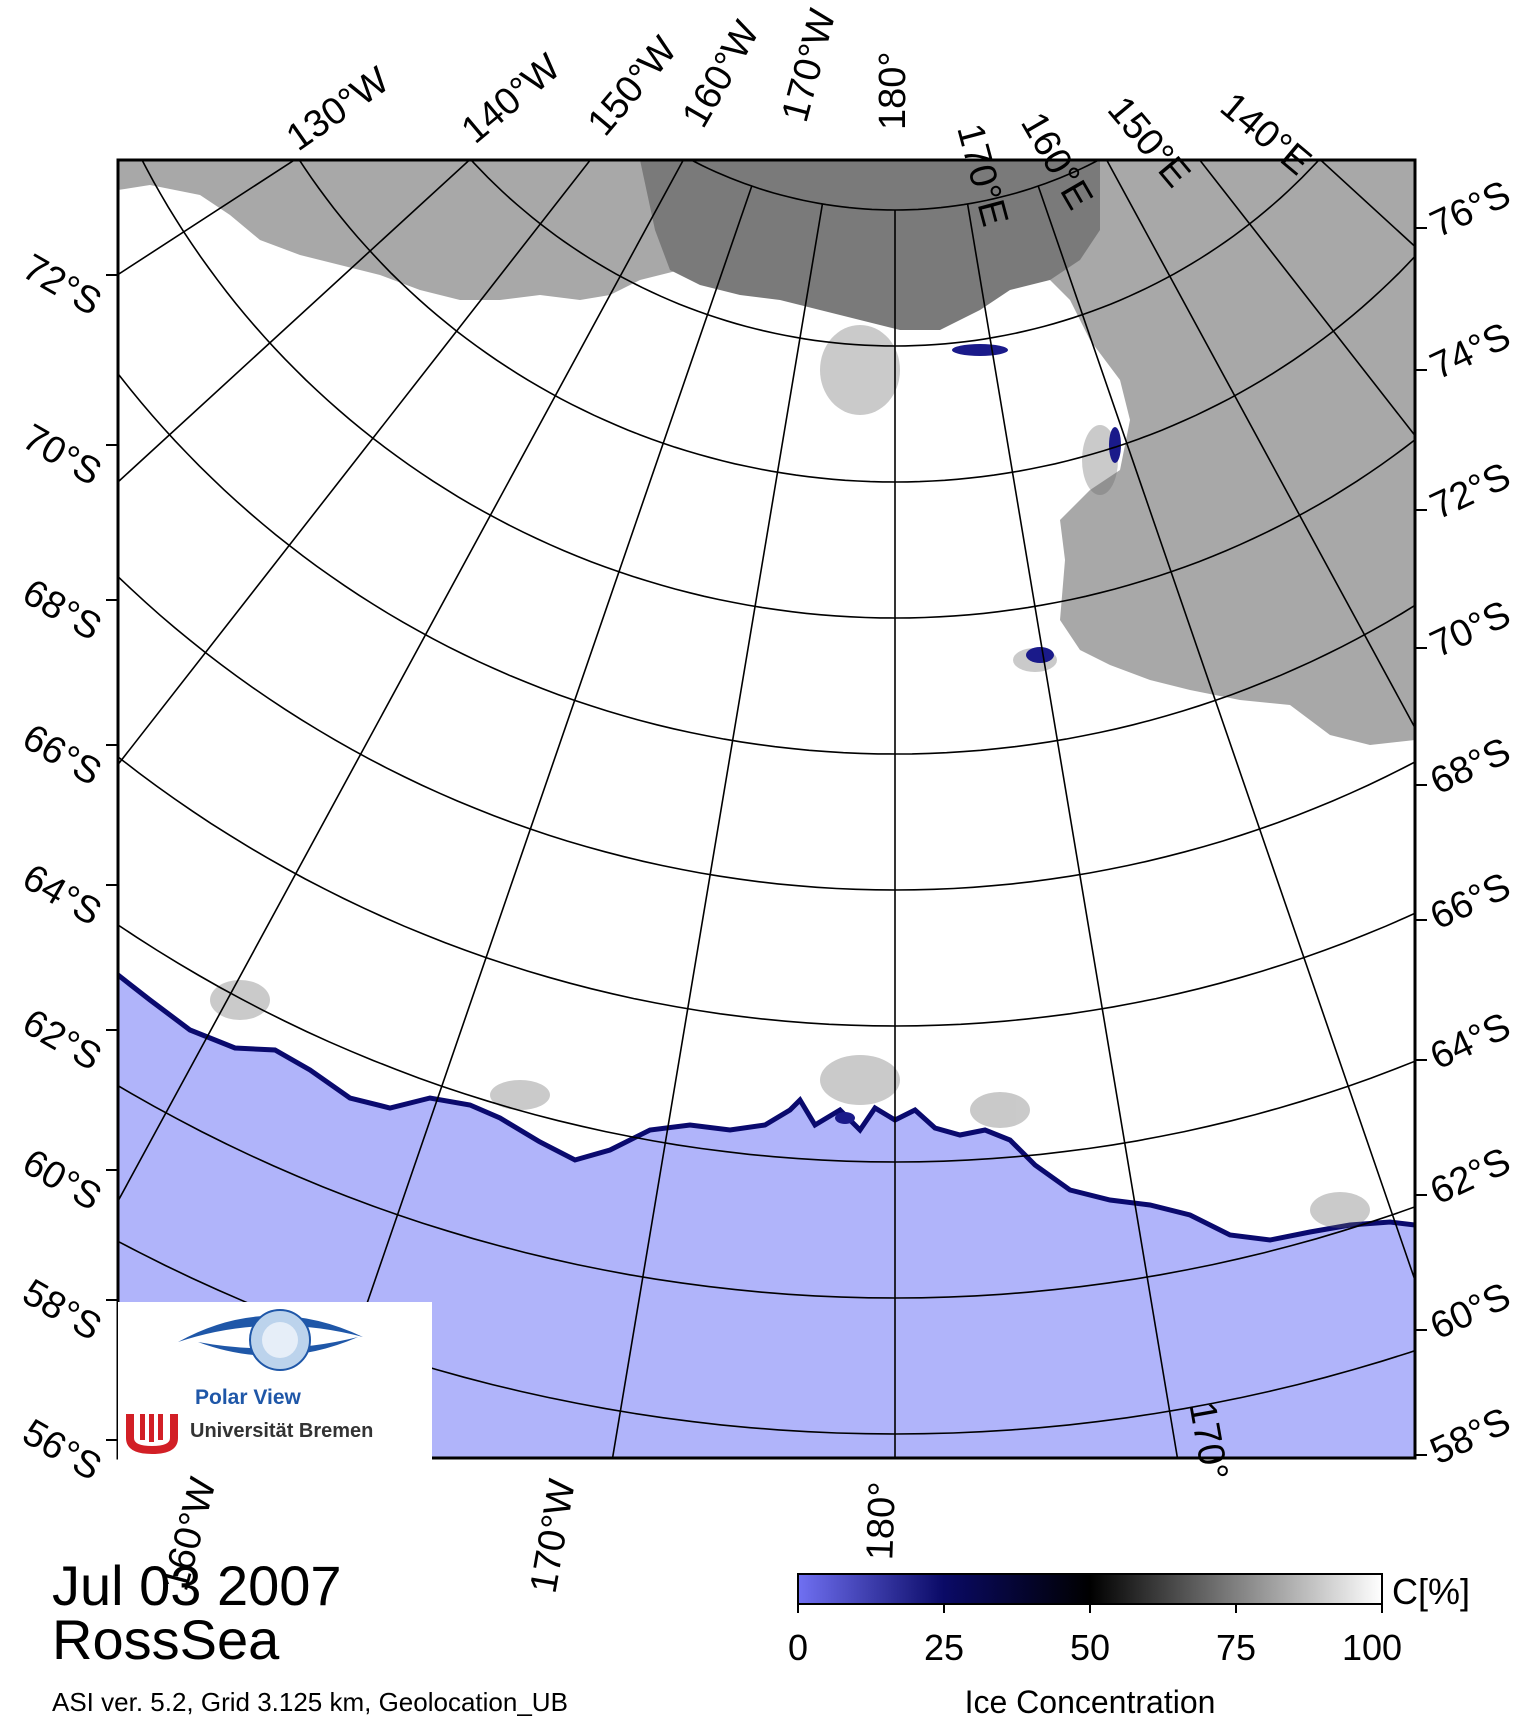 This screenshot has width=1537, height=1718. What do you see at coordinates (62, 285) in the screenshot?
I see `parallel-label-left: 72°S` at bounding box center [62, 285].